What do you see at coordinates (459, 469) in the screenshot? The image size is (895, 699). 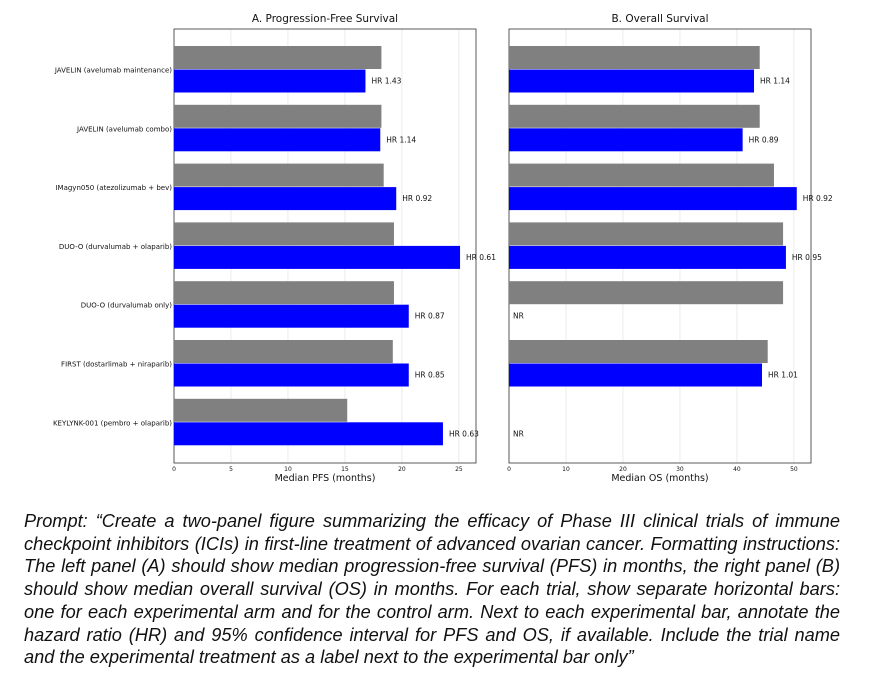 I see `pfs-x-tick-label: 25` at bounding box center [459, 469].